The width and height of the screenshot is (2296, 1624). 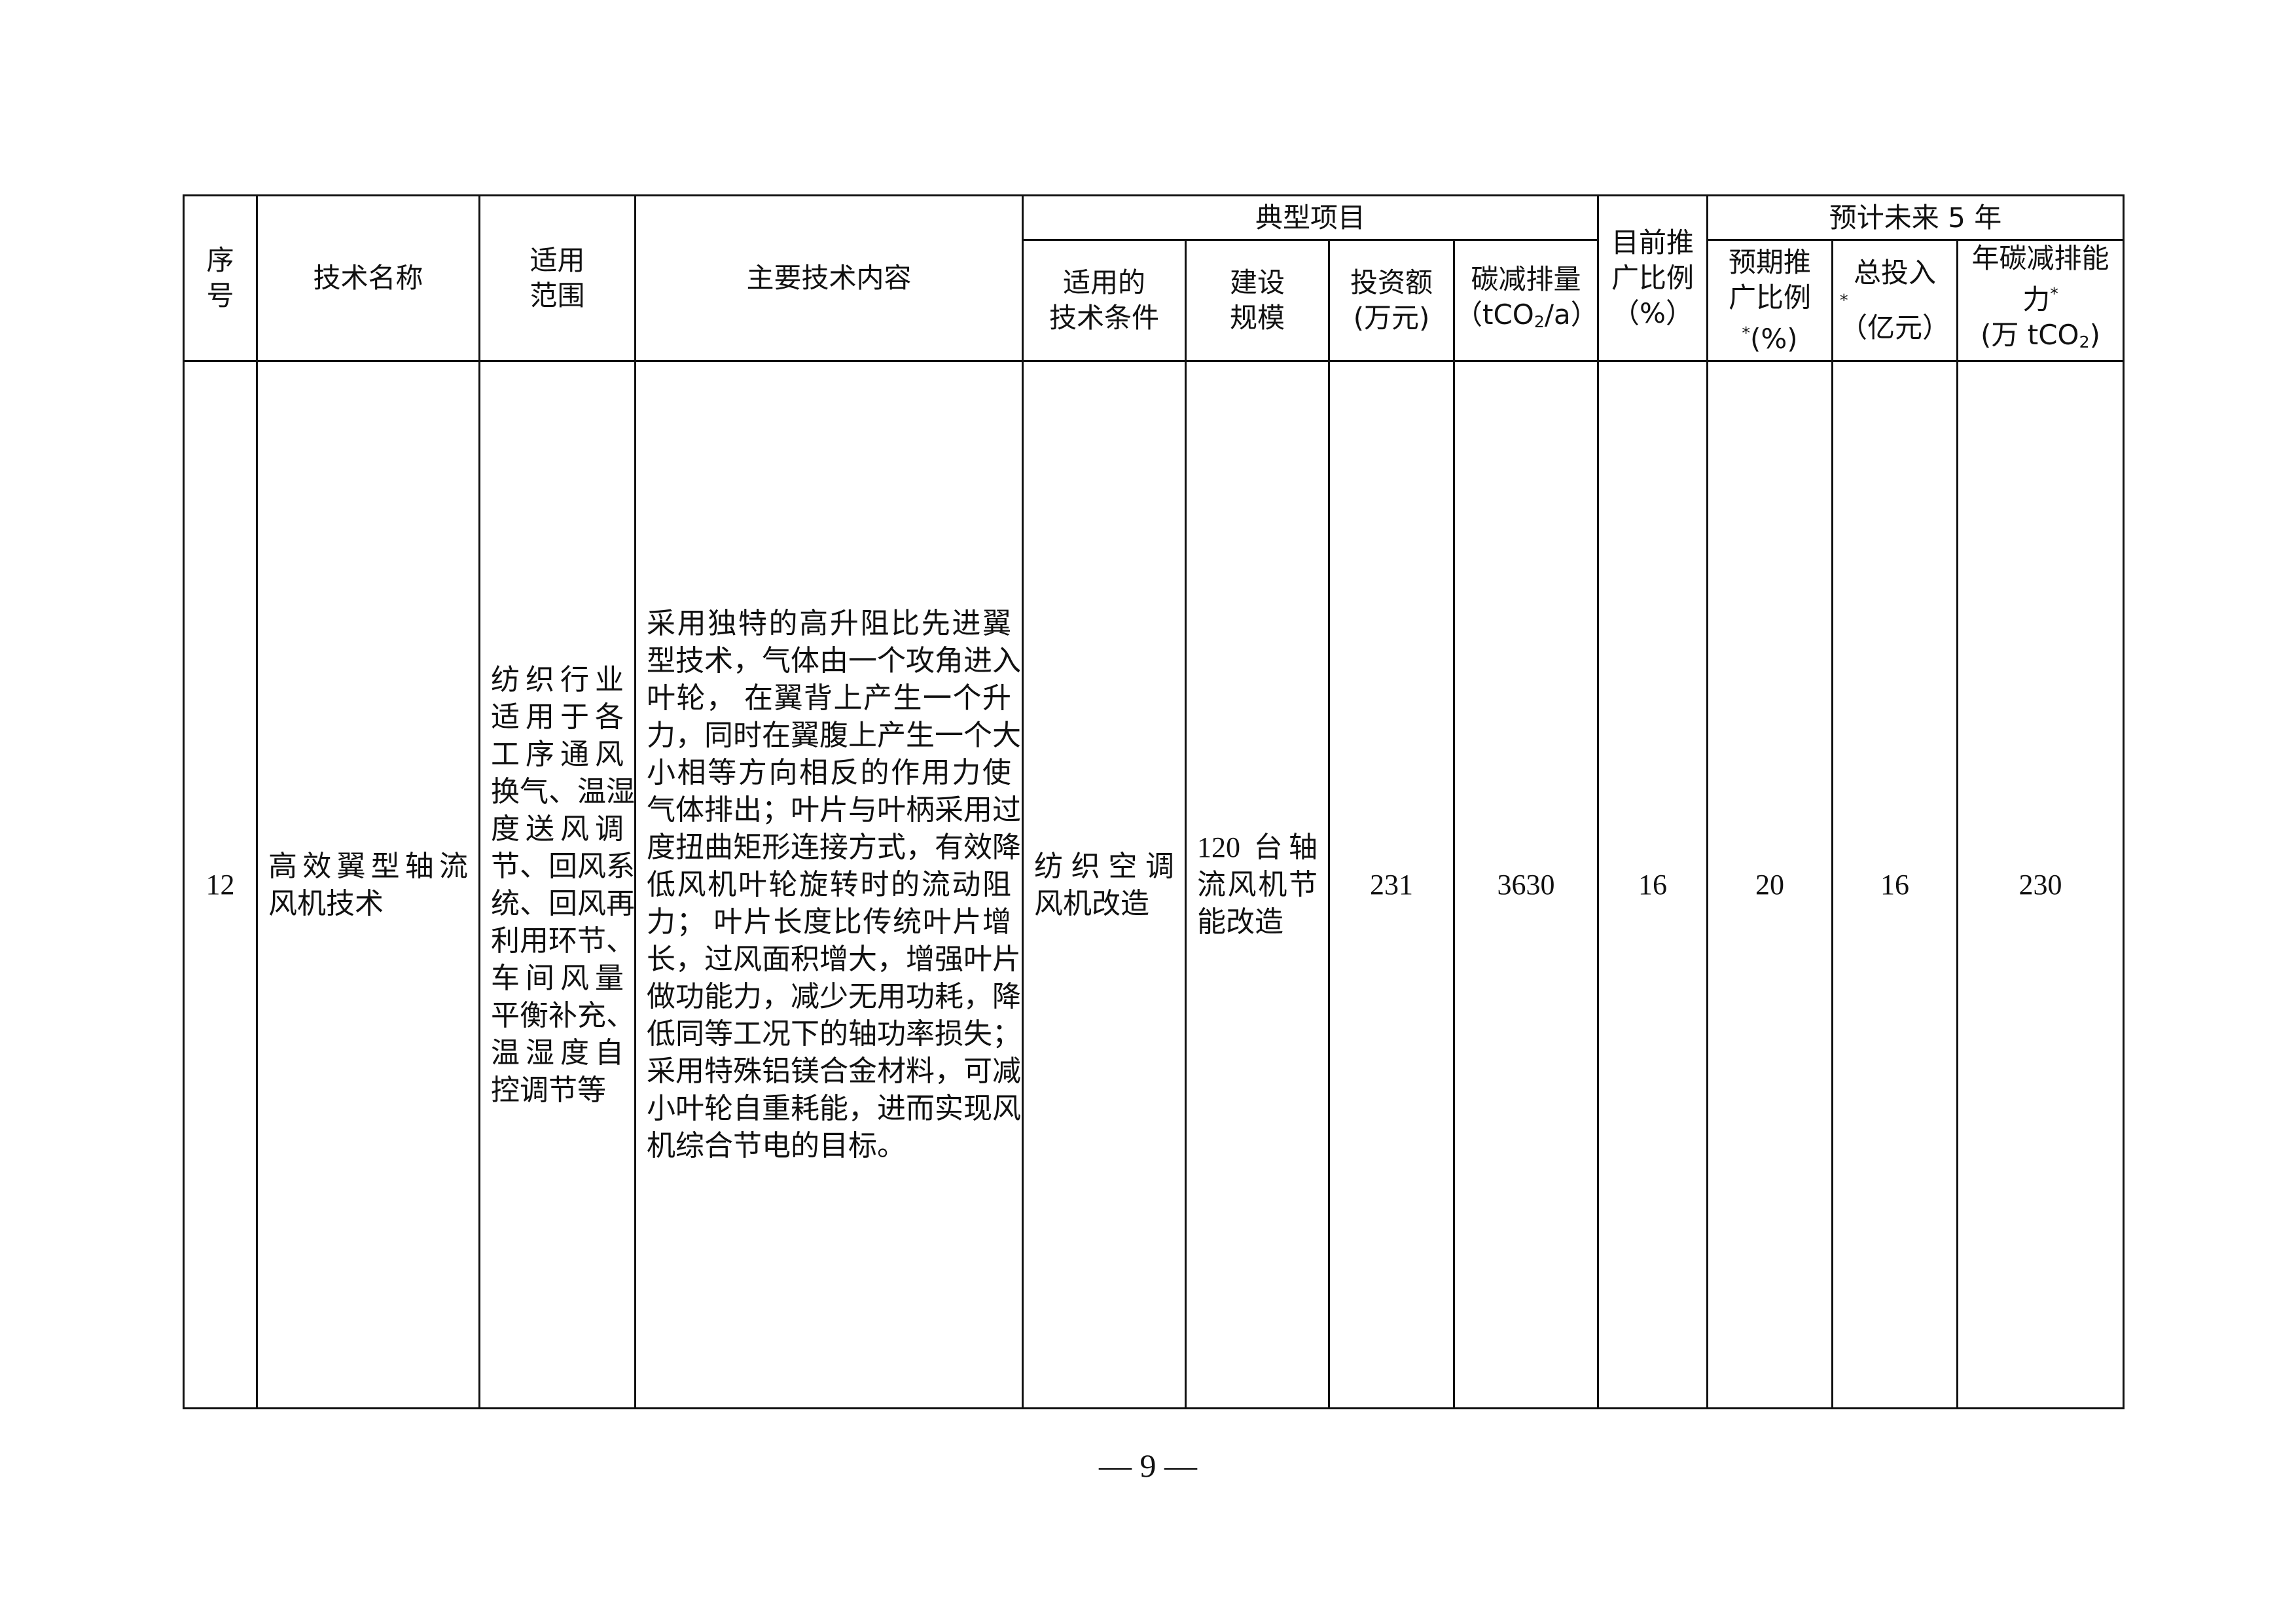 What do you see at coordinates (834, 661) in the screenshot?
I see `text-line: 型技术，气体由一个攻角进入` at bounding box center [834, 661].